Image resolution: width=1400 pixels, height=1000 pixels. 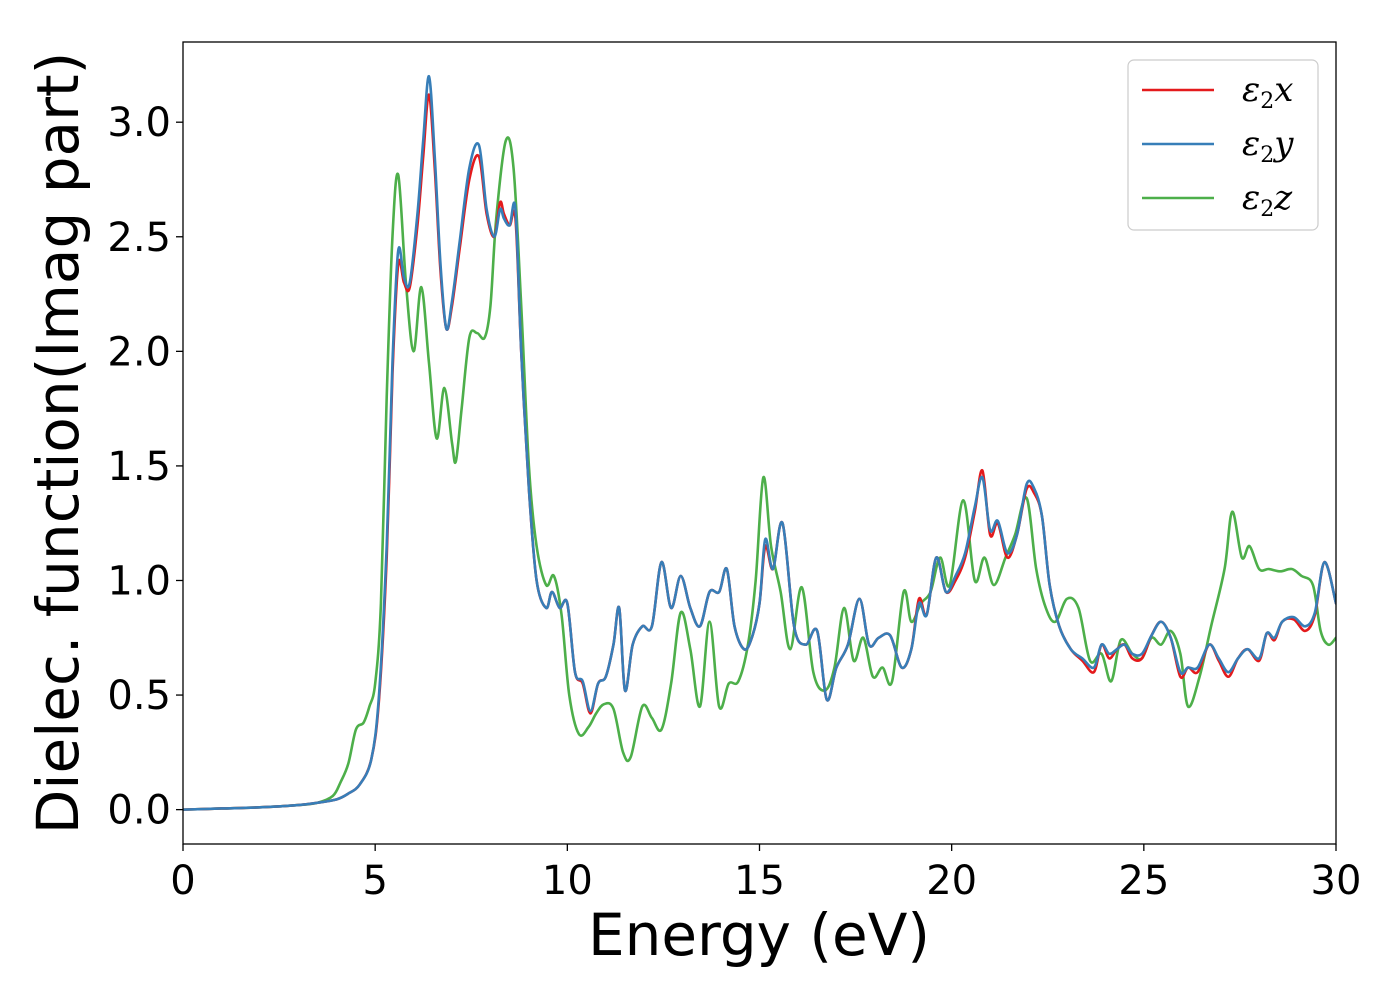 I want to click on y-tick-label: 0.0, so click(x=139, y=811).